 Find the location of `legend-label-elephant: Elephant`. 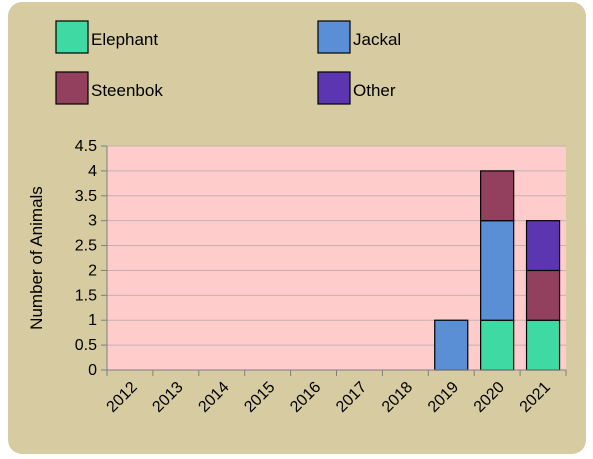

legend-label-elephant: Elephant is located at coordinates (124, 39).